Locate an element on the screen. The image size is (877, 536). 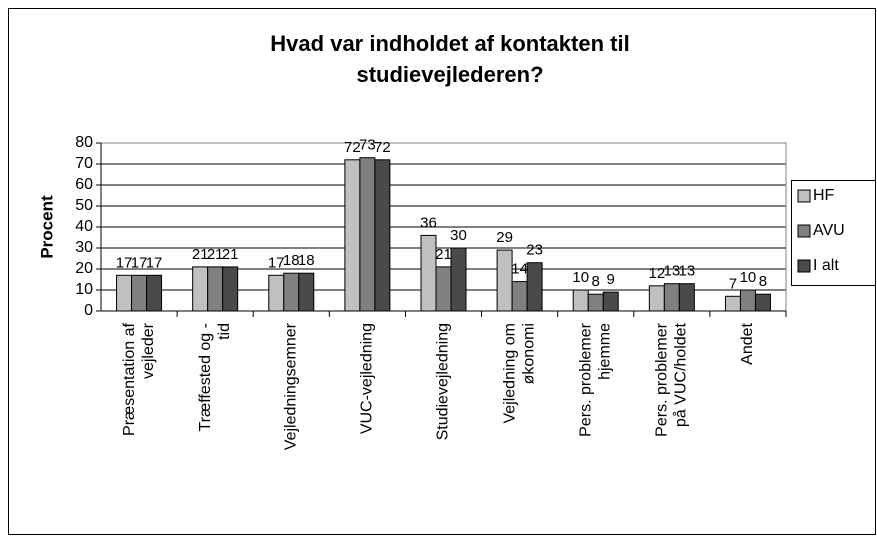
y-tick-label: 10 is located at coordinates (84, 289).